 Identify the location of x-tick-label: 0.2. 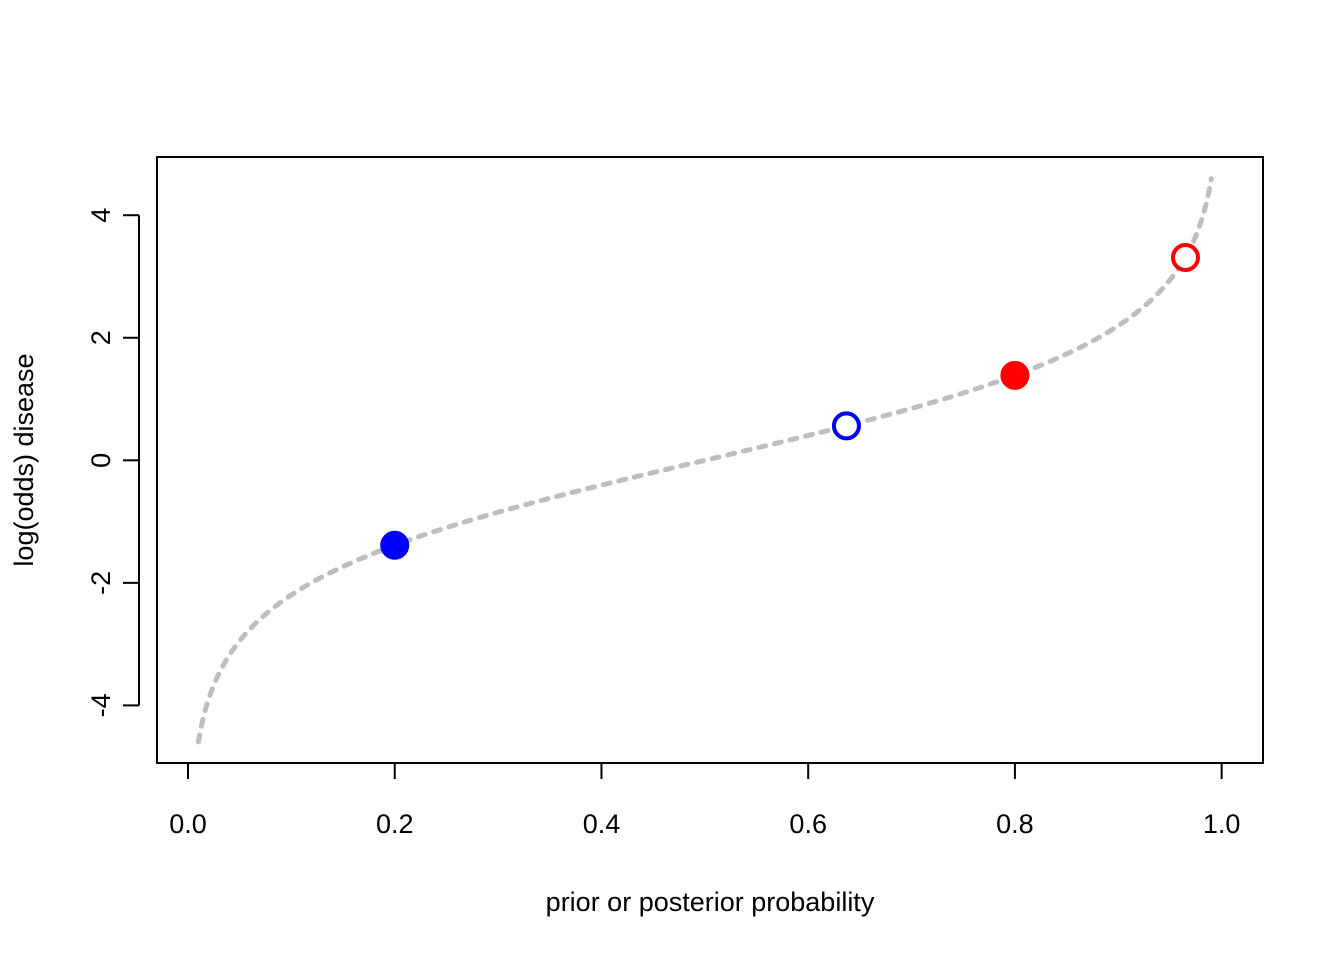
(395, 824).